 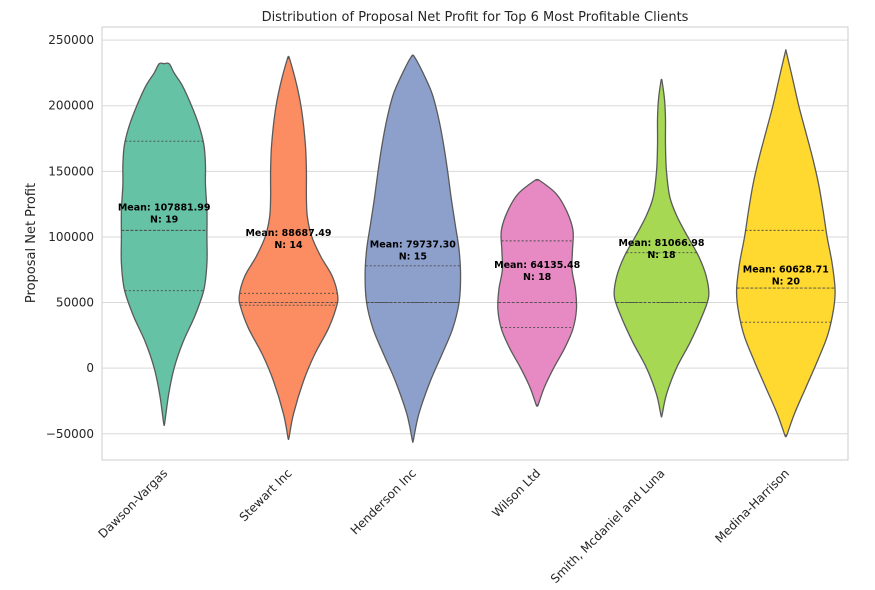 I want to click on x-tick-label: Wilson Ltd, so click(x=516, y=493).